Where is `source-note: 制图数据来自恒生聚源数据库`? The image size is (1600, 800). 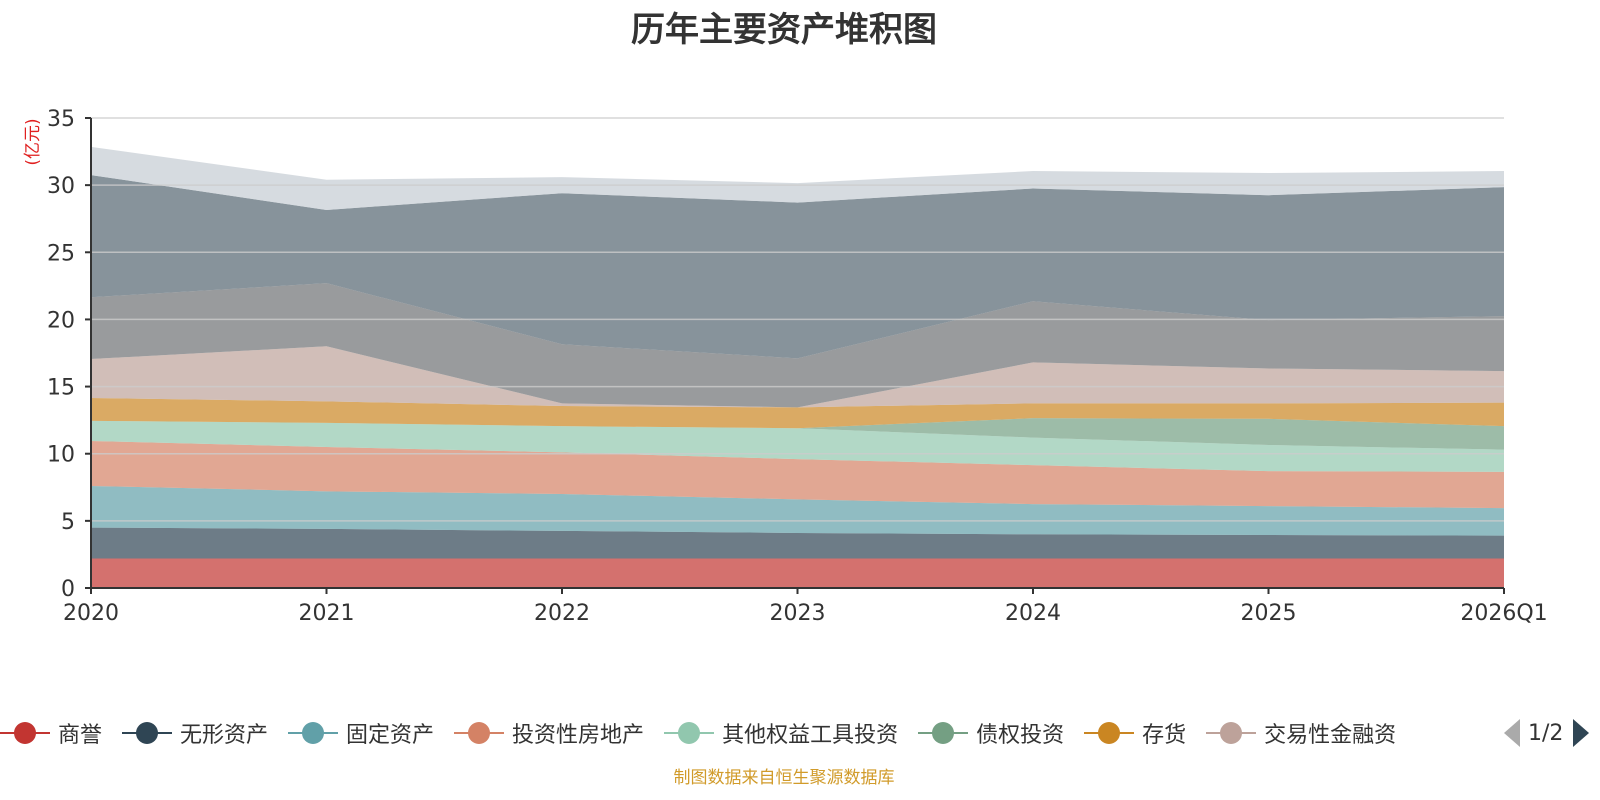
source-note: 制图数据来自恒生聚源数据库 is located at coordinates (784, 778).